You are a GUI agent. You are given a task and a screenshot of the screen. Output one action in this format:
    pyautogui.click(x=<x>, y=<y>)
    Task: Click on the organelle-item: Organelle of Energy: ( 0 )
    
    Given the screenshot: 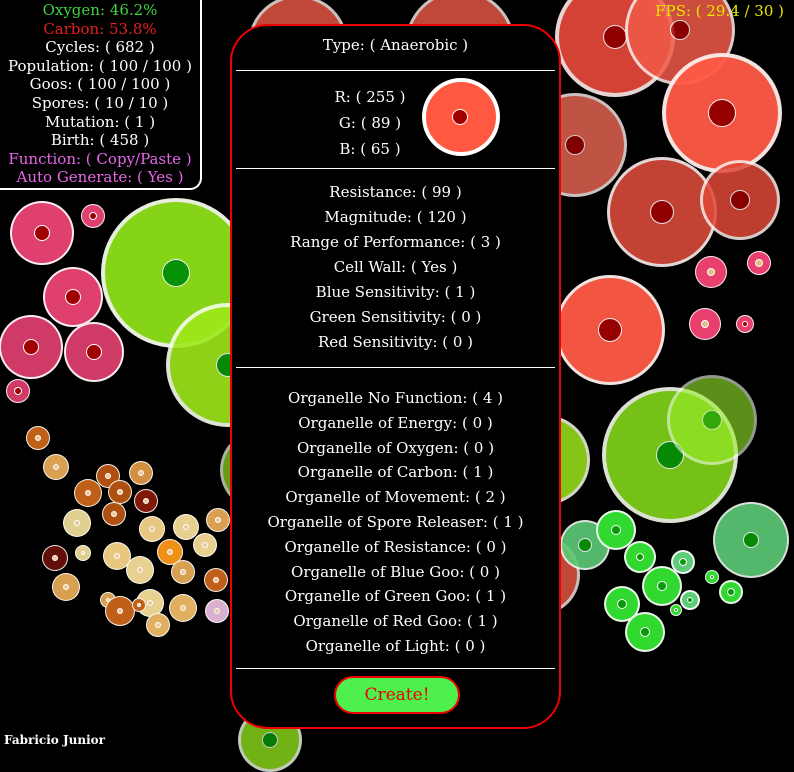 What is the action you would take?
    pyautogui.click(x=395, y=422)
    